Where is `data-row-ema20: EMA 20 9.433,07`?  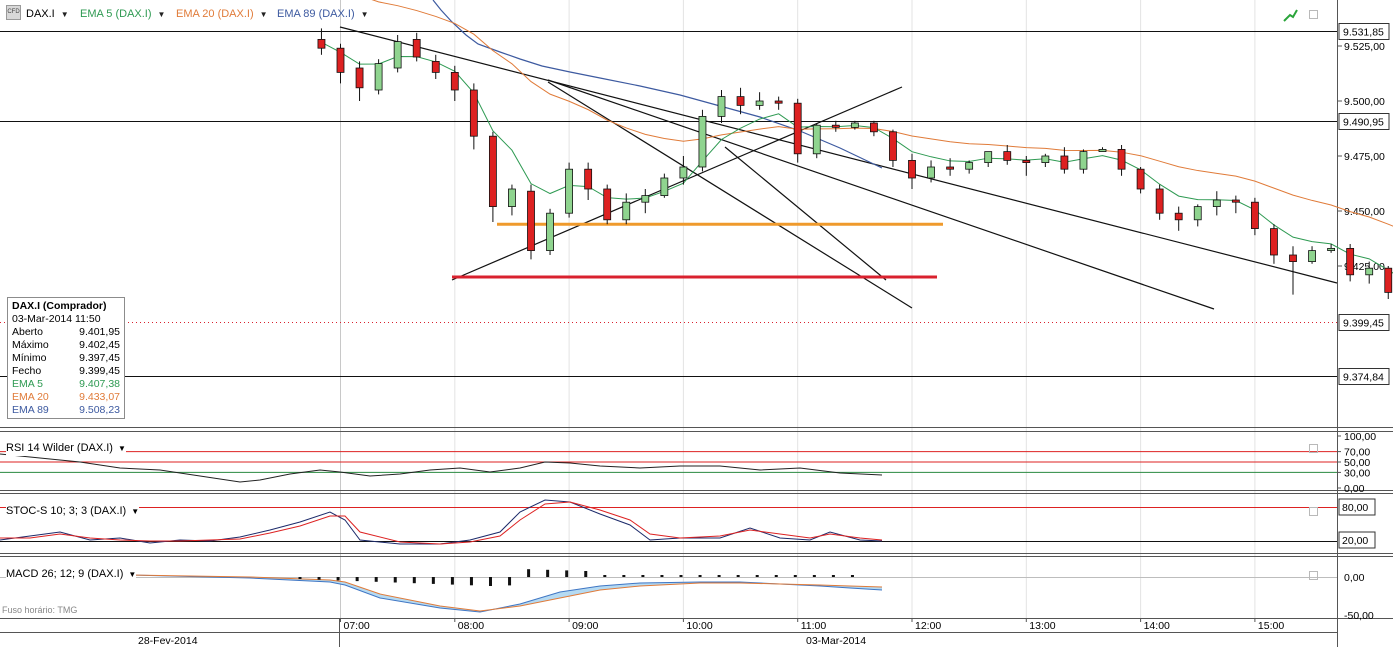
data-row-ema20: EMA 20 9.433,07 is located at coordinates (66, 397).